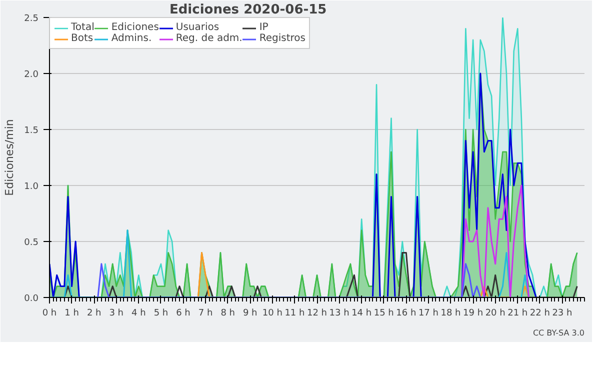  I want to click on x-tick-label: 16 h, so click(406, 313).